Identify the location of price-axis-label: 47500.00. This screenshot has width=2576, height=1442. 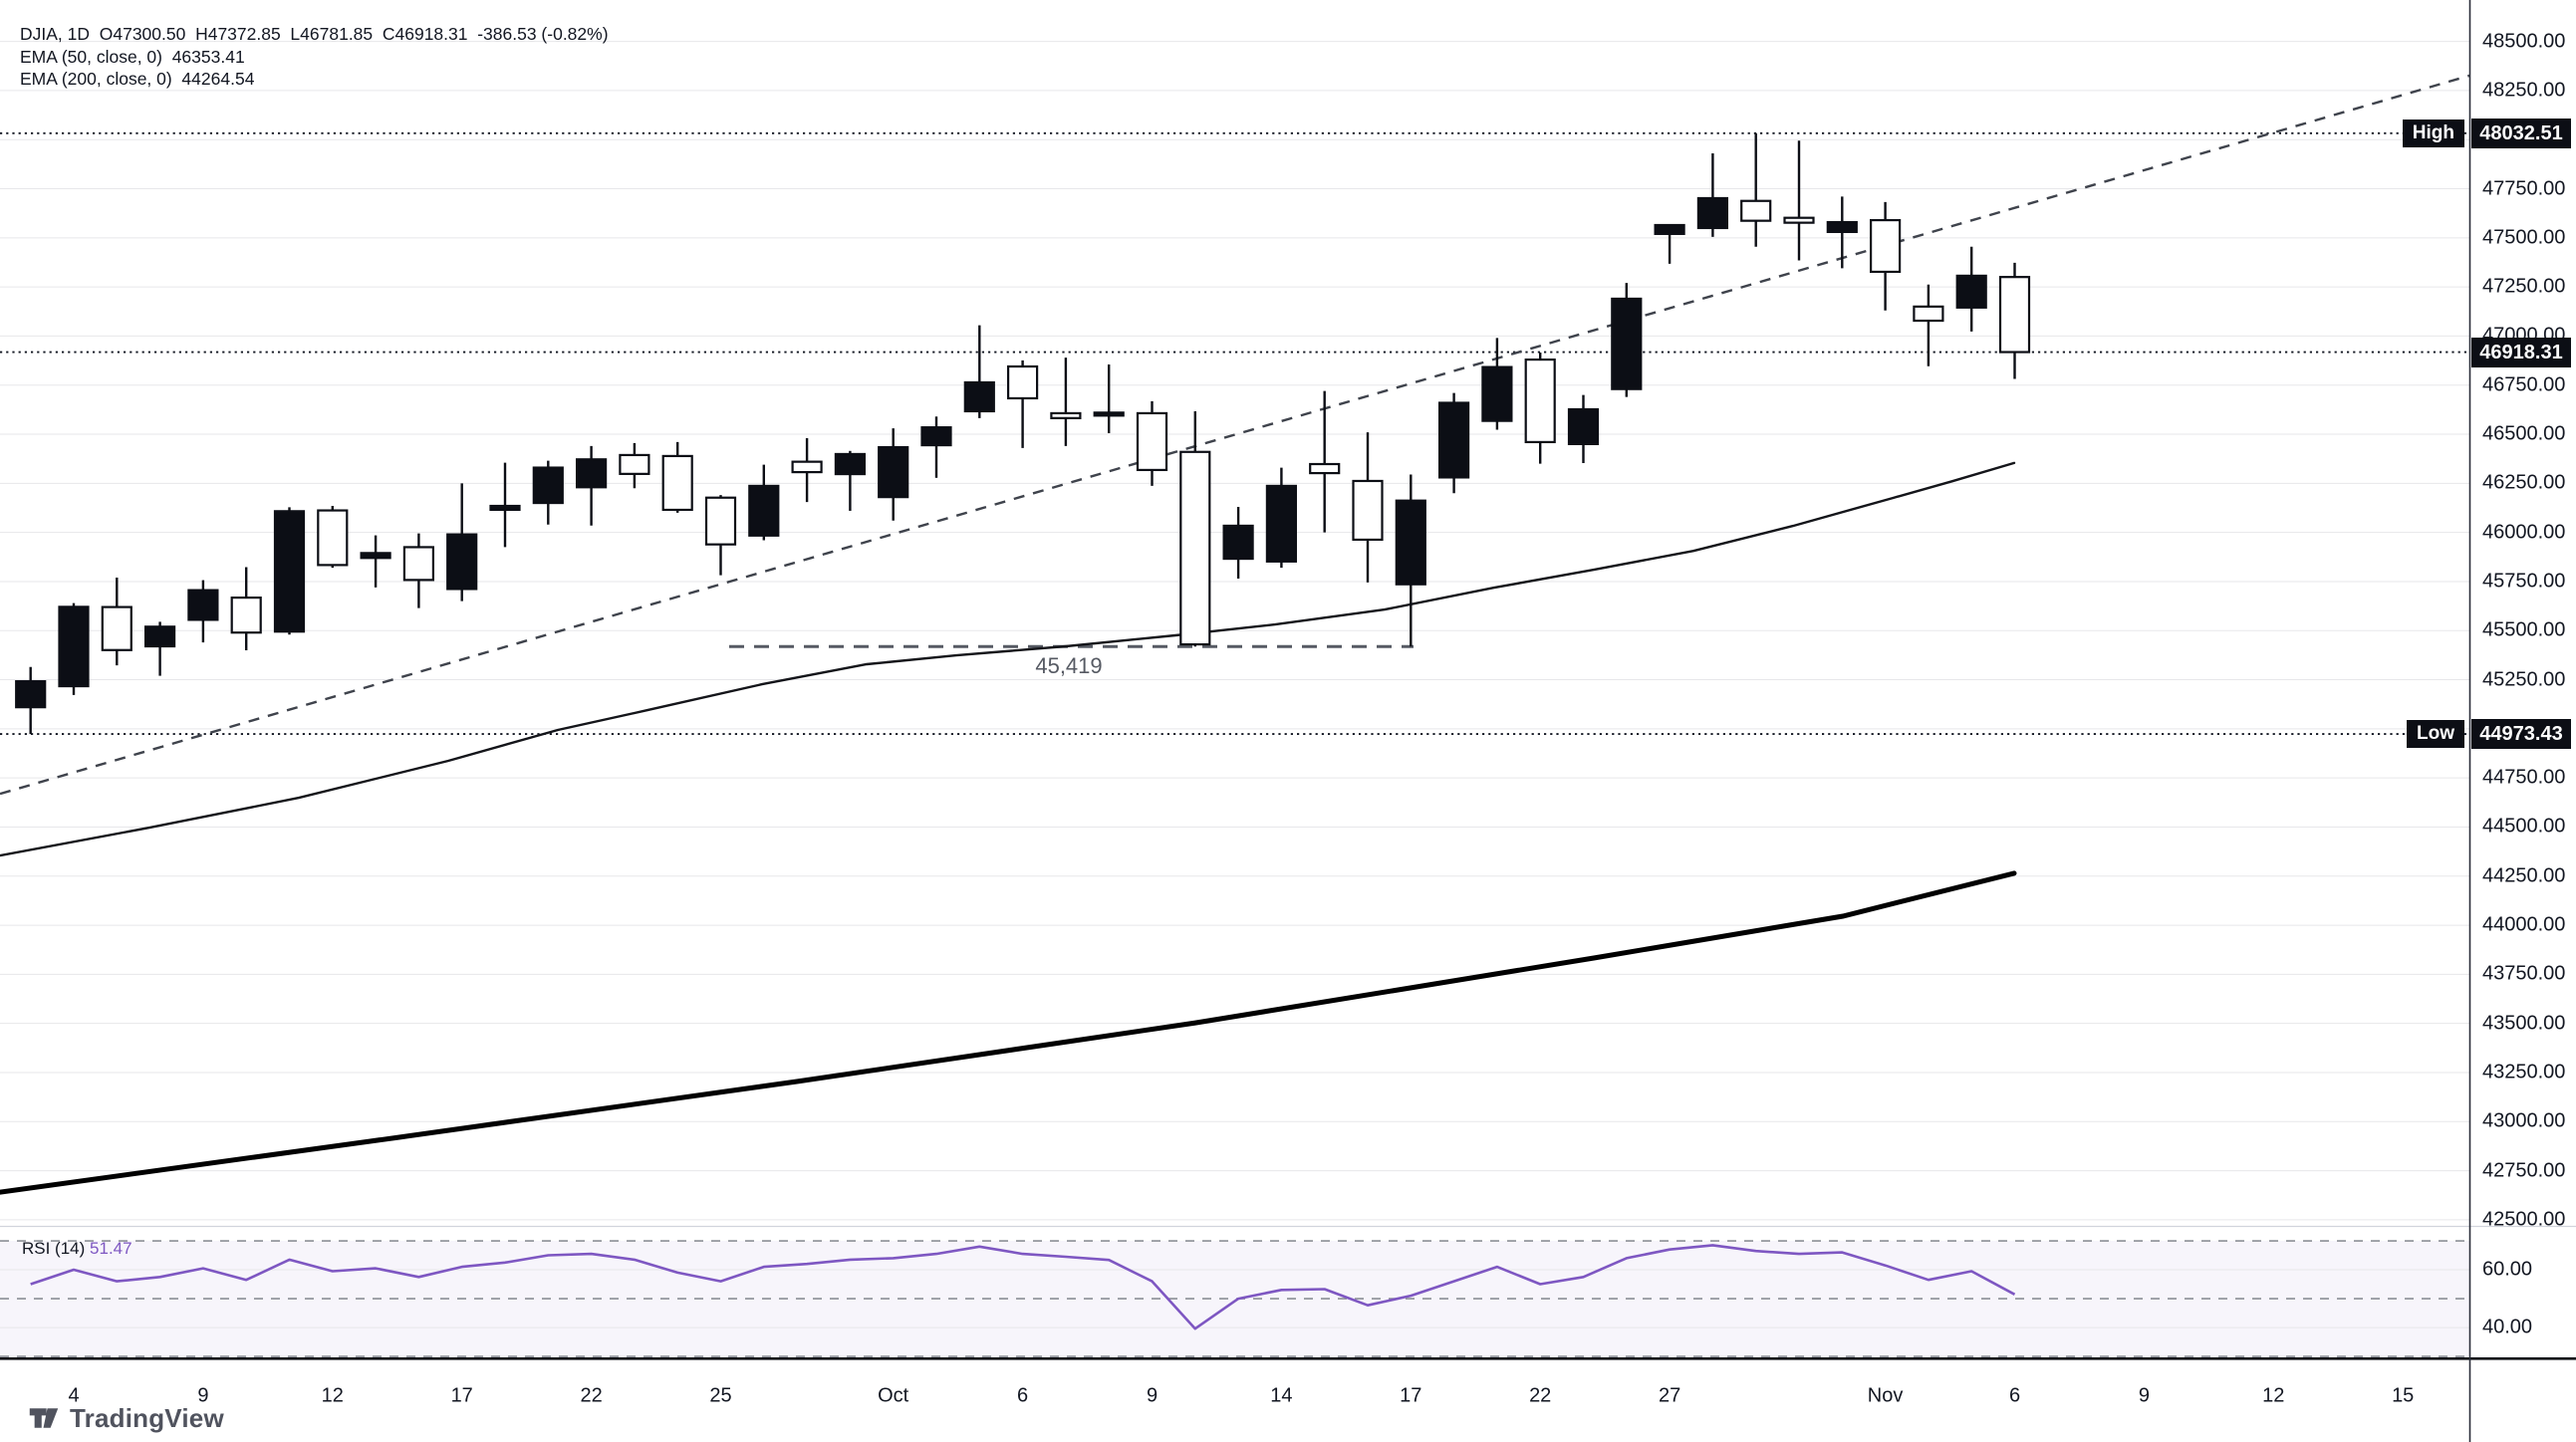
(2524, 237).